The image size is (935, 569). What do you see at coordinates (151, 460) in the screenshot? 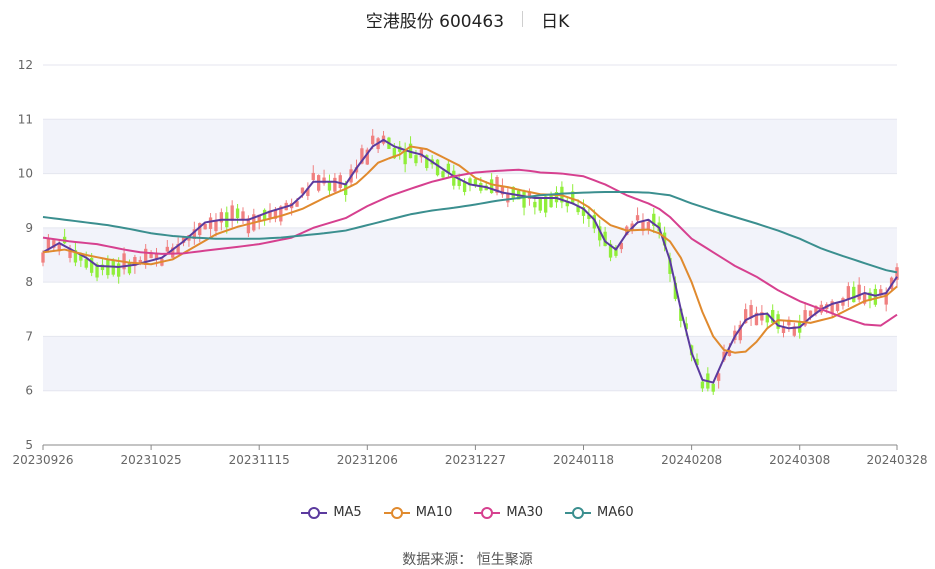
I see `x-tick-label: 20231025` at bounding box center [151, 460].